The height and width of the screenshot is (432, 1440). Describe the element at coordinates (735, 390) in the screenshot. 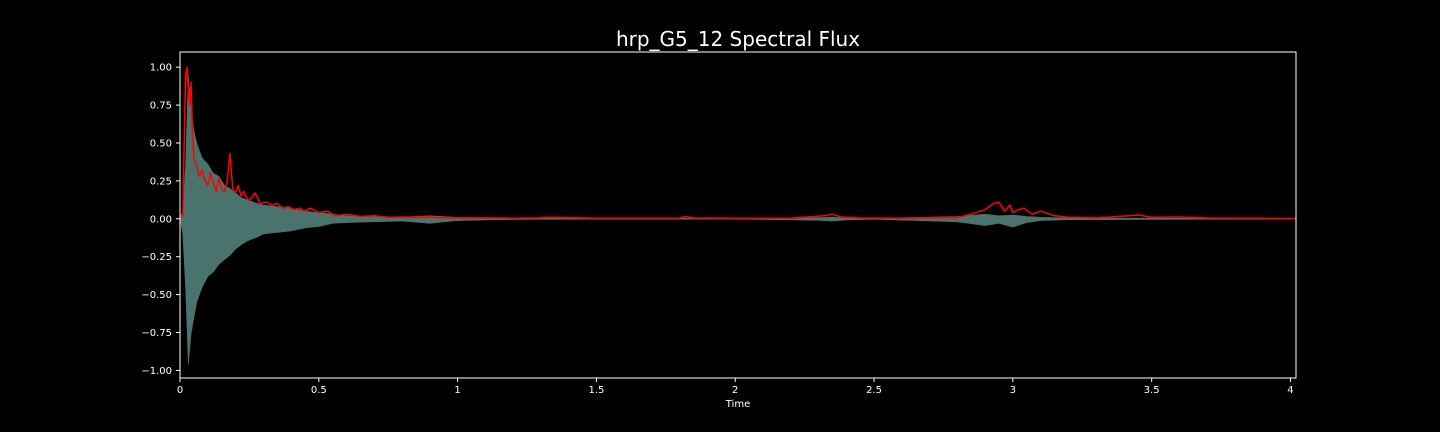

I see `x-tick-label: 2` at that location.